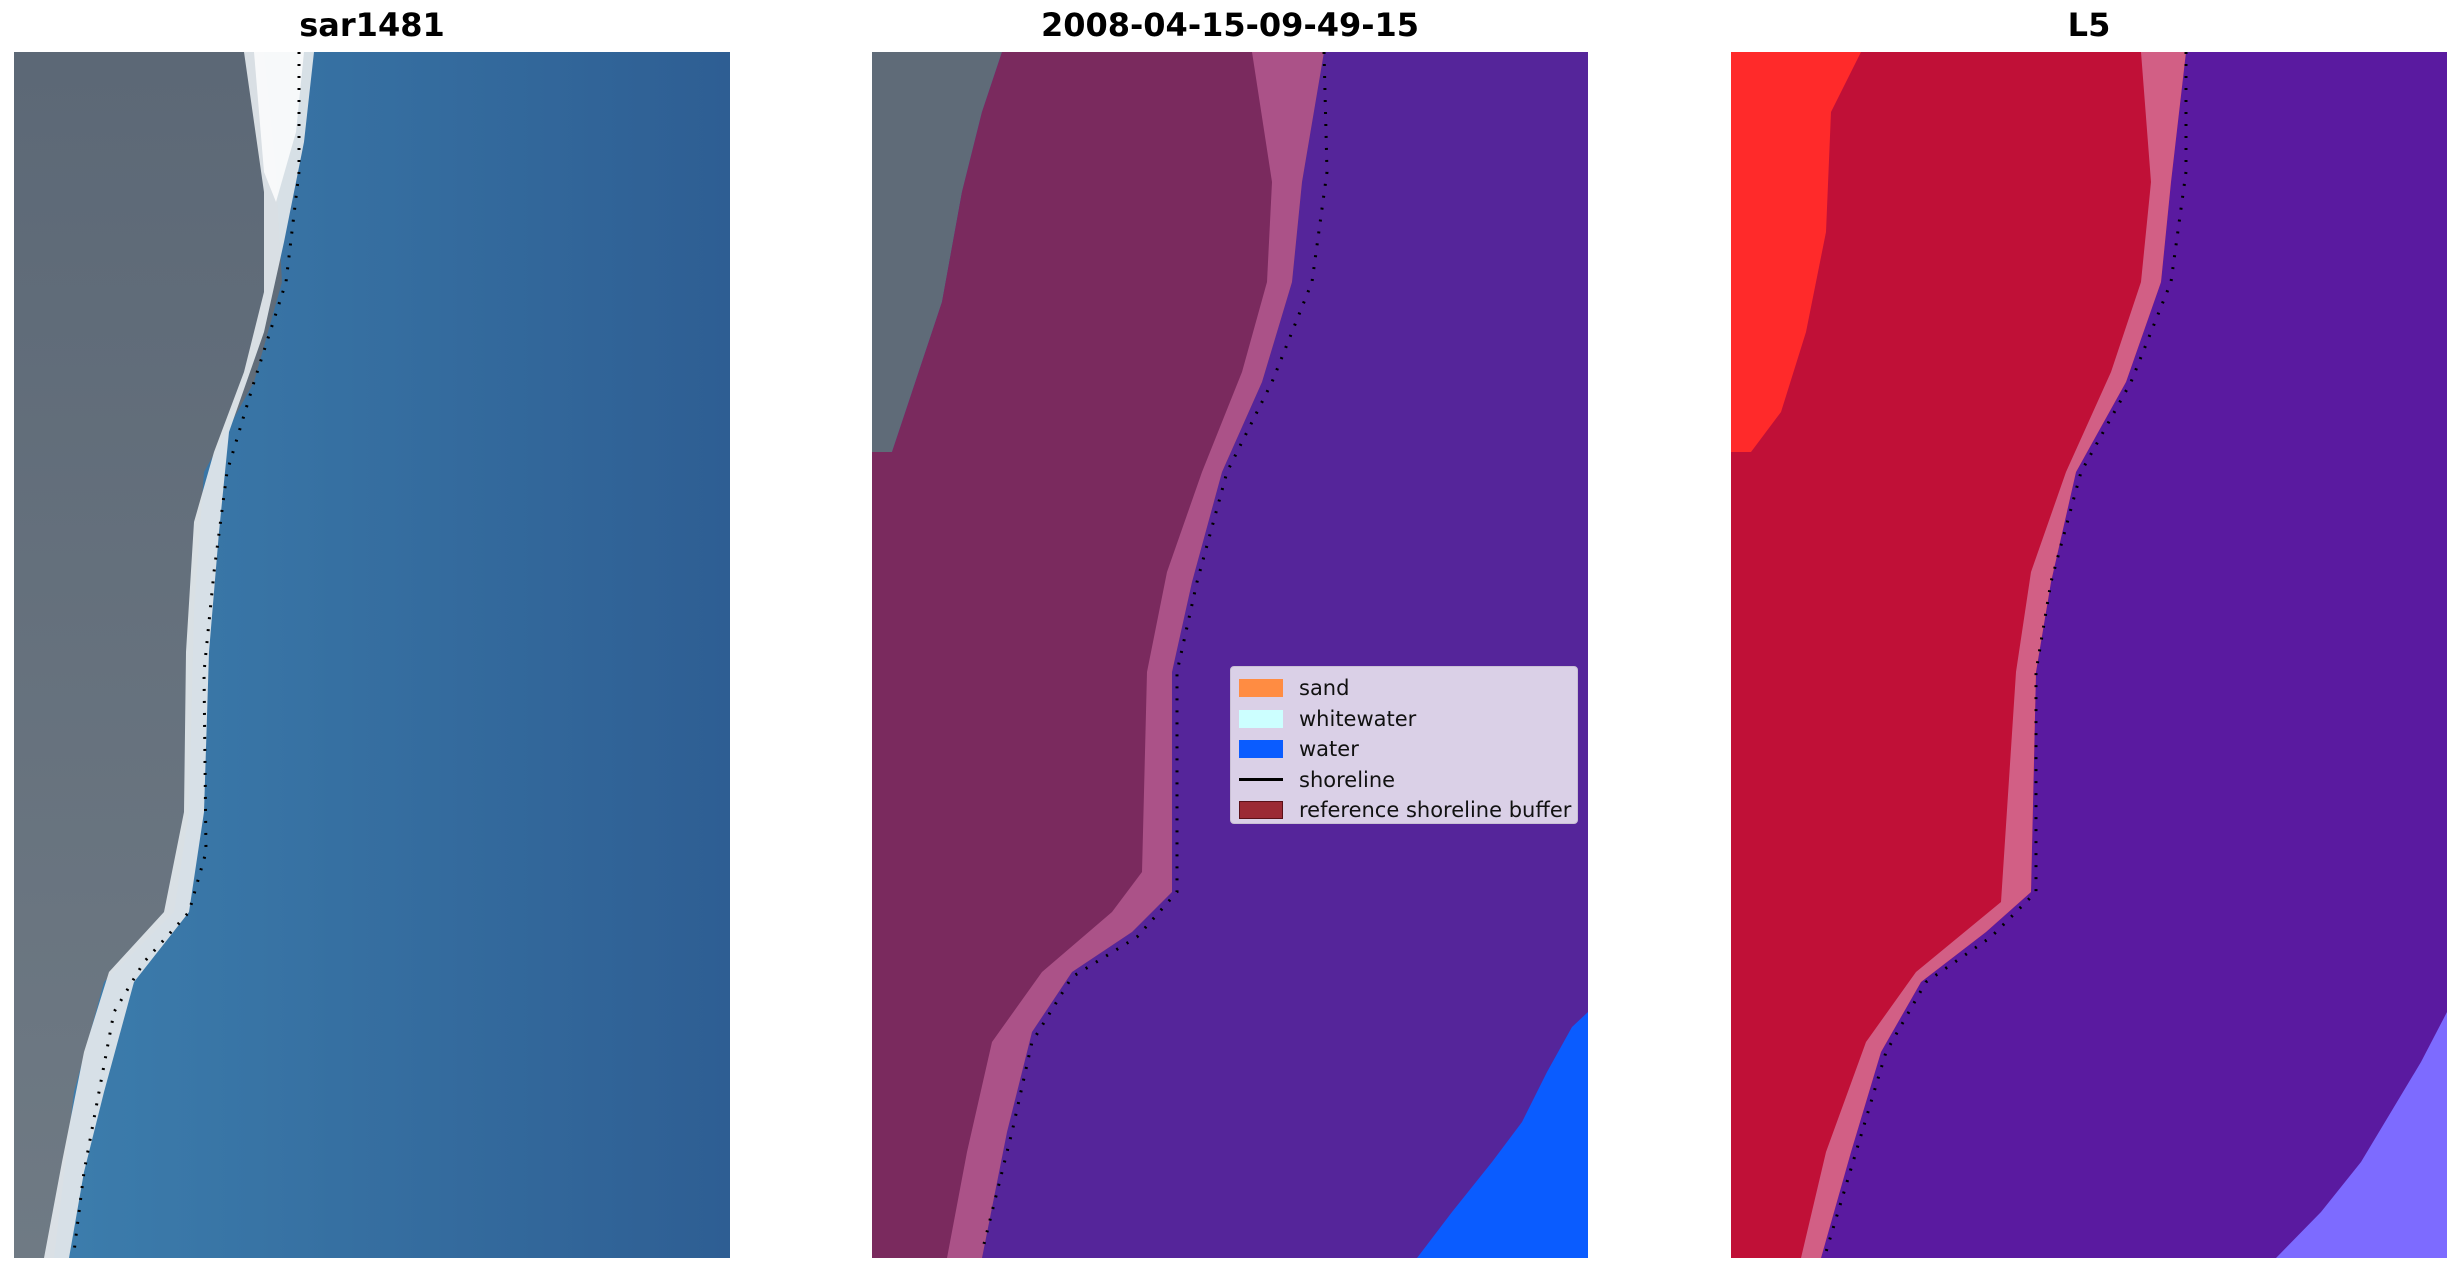 The width and height of the screenshot is (2460, 1272). I want to click on panel-title-rgb: sar1481, so click(372, 25).